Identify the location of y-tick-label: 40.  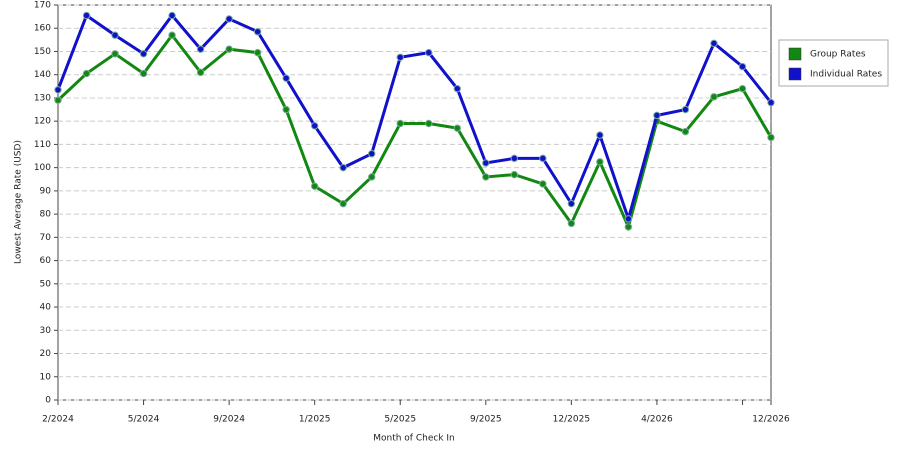
(46, 308).